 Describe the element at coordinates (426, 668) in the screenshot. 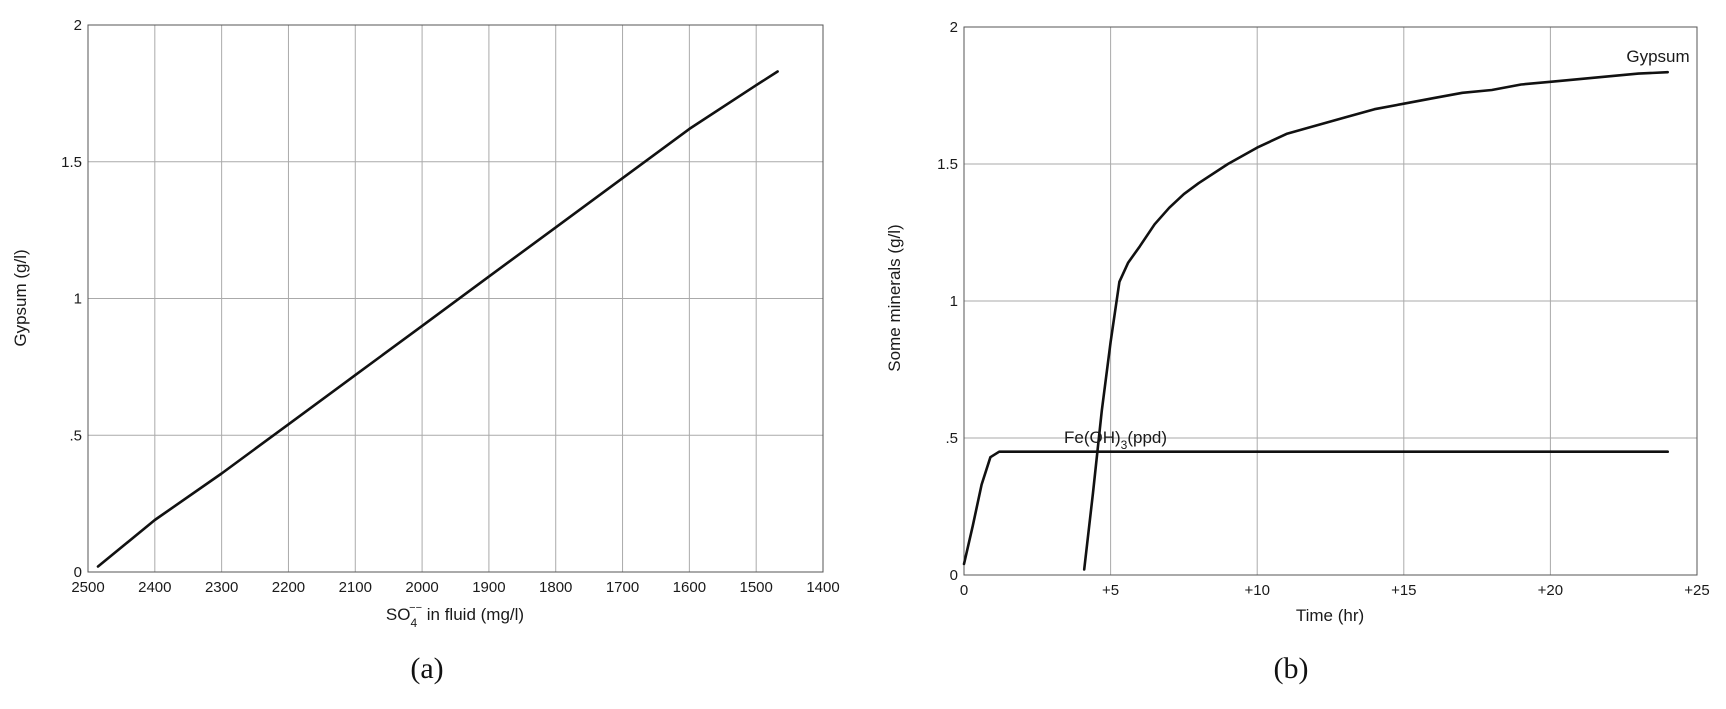

I see `panel-label-a: (a)` at that location.